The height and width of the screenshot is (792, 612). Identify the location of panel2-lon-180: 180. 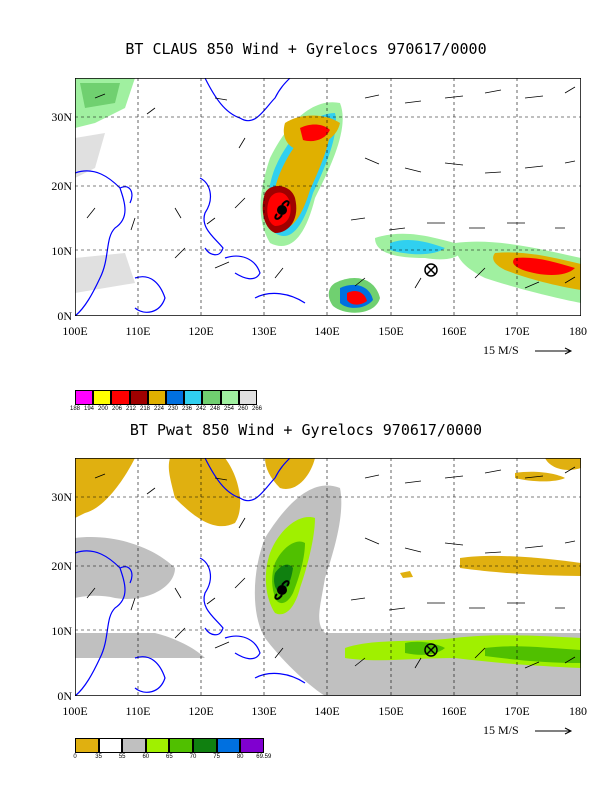
(578, 711).